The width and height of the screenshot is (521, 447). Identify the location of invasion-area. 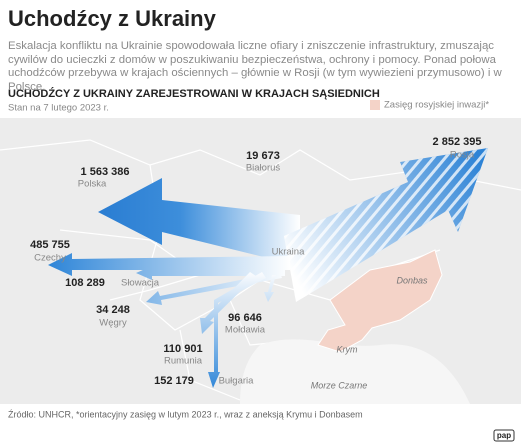
(380, 301).